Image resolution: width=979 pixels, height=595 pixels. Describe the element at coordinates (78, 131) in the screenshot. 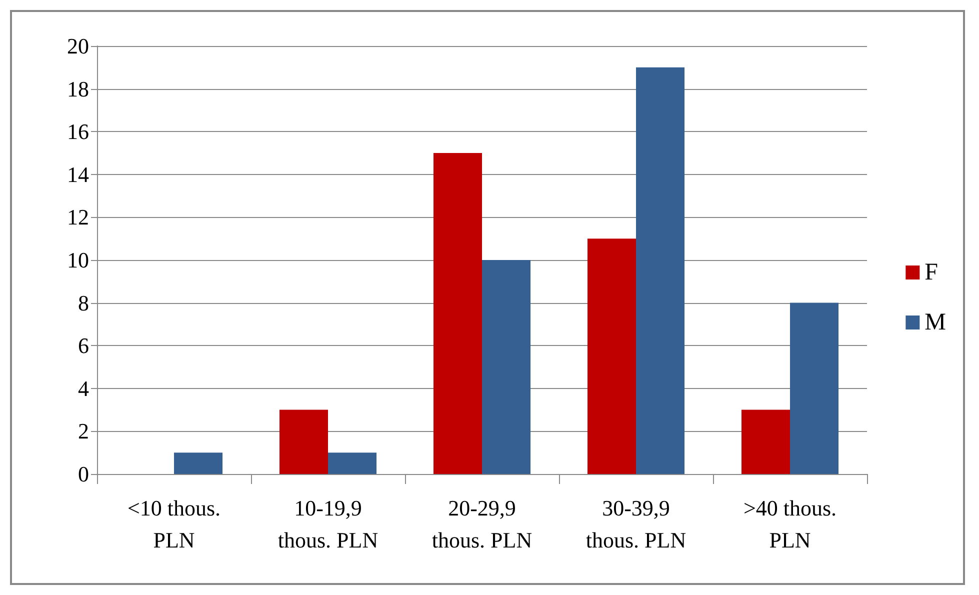

I see `y-tick-label: 16` at that location.